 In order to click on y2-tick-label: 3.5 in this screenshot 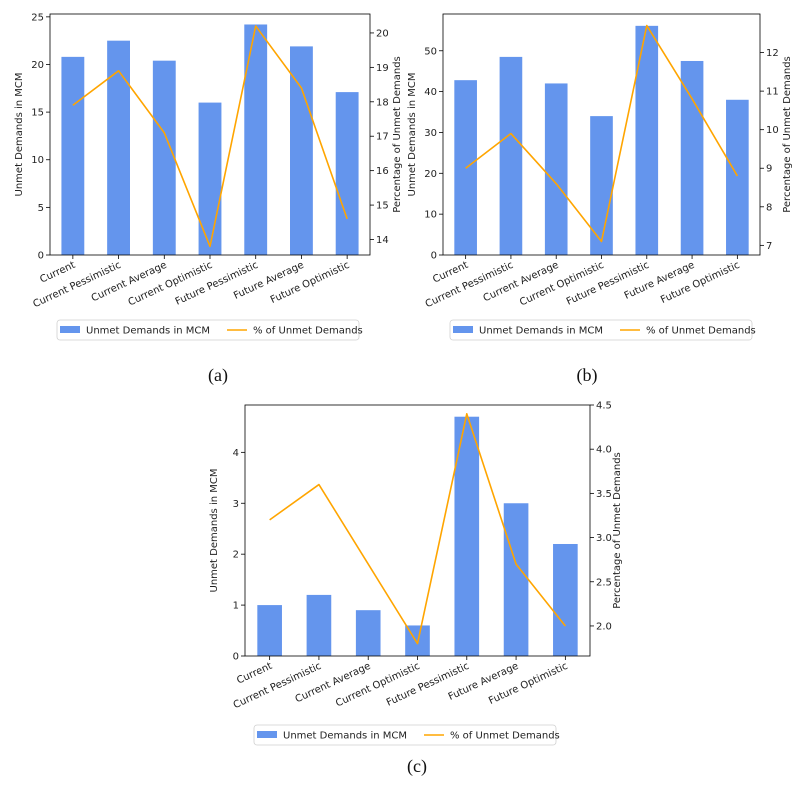, I will do `click(604, 494)`.